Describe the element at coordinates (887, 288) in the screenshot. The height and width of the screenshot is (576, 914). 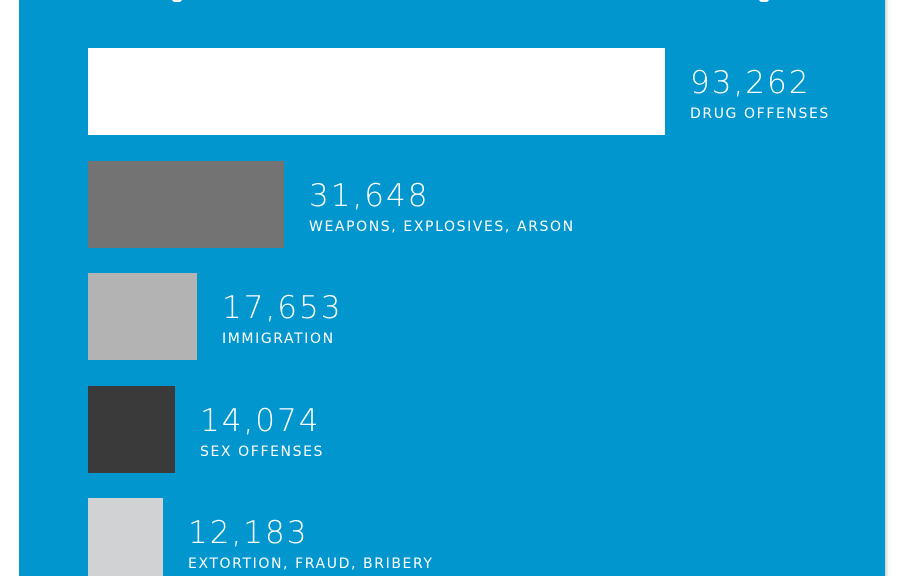
I see `panel-shadow` at that location.